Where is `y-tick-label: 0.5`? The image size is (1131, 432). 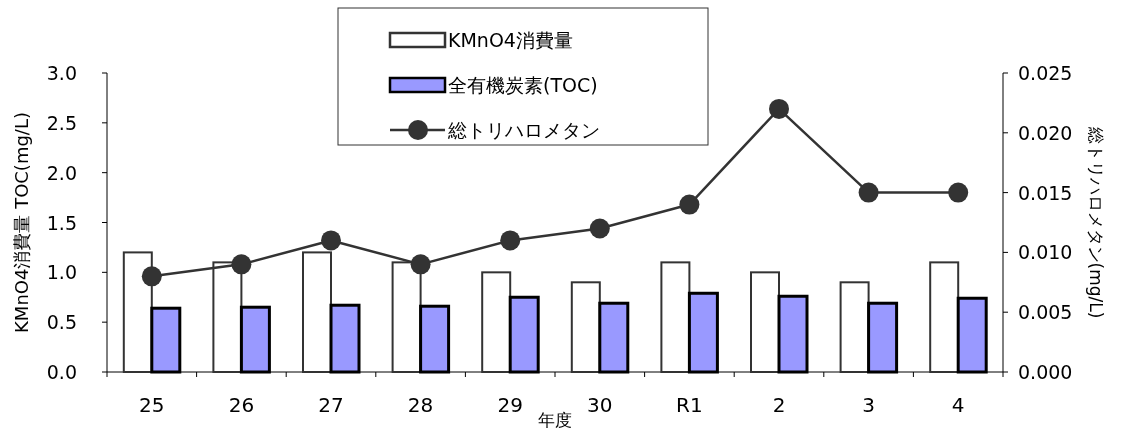
y-tick-label: 0.5 is located at coordinates (61, 322).